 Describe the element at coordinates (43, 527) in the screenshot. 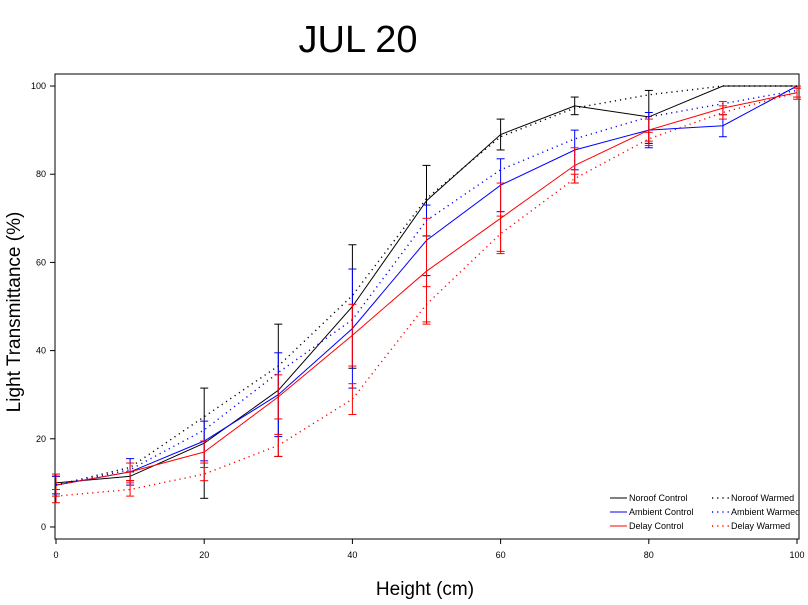

I see `y-tick-label: 0` at that location.